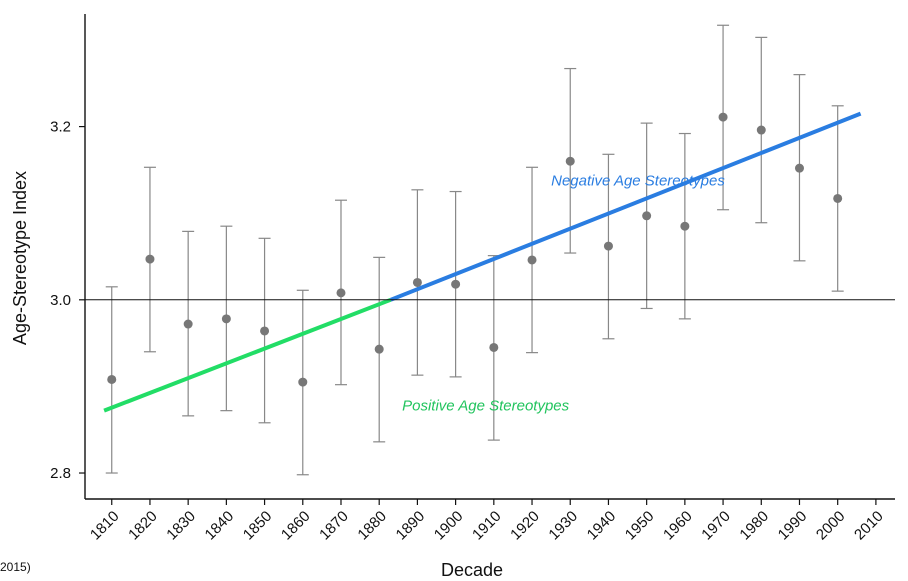 Image resolution: width=908 pixels, height=581 pixels. I want to click on x-tick-label: 1940, so click(602, 526).